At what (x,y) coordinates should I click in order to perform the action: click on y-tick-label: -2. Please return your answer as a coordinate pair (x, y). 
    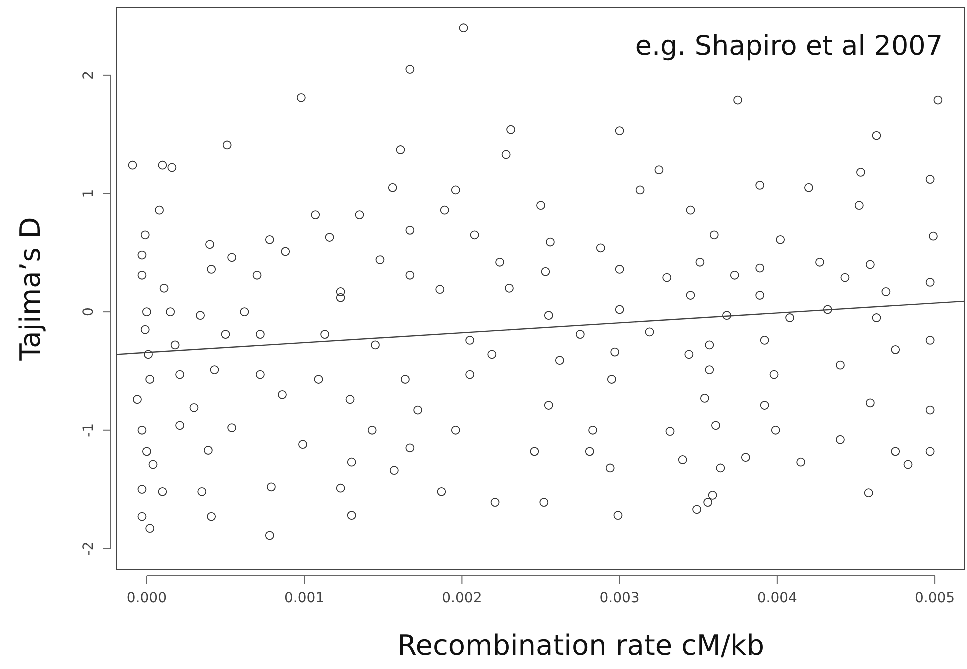
    Looking at the image, I should click on (89, 549).